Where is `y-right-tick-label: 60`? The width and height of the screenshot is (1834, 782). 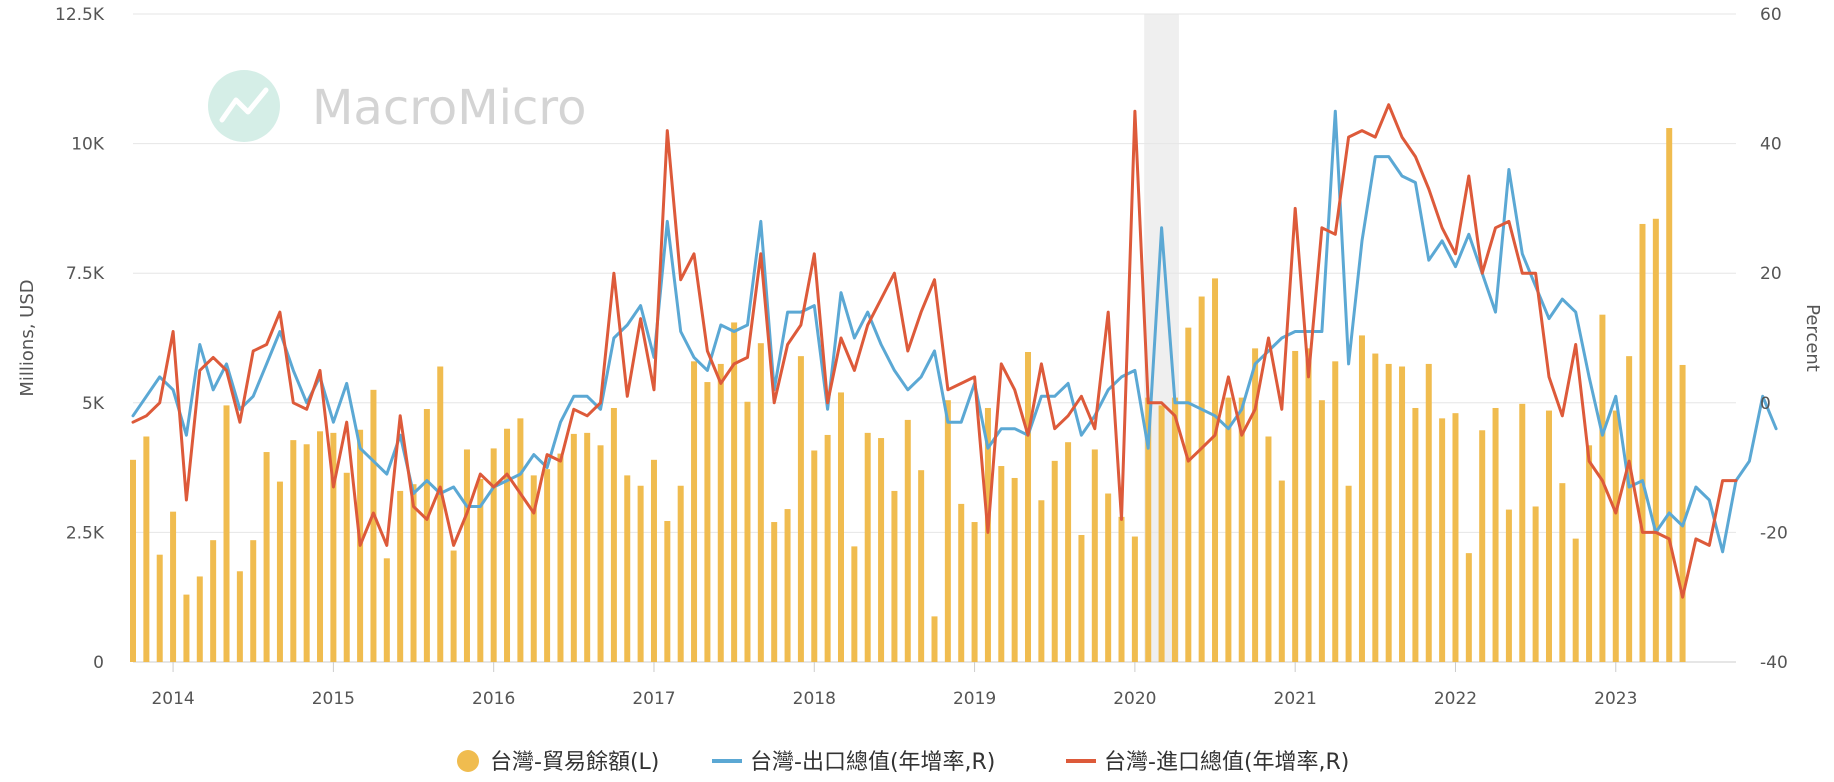 y-right-tick-label: 60 is located at coordinates (1771, 15).